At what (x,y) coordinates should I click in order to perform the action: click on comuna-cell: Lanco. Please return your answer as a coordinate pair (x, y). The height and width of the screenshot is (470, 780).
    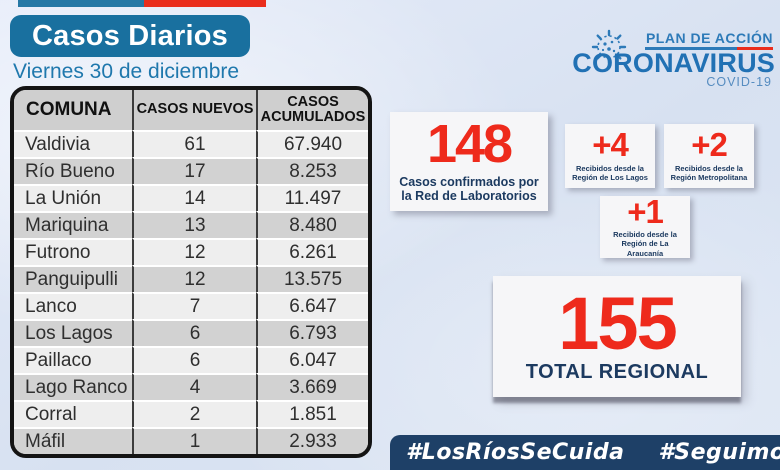
    Looking at the image, I should click on (73, 305).